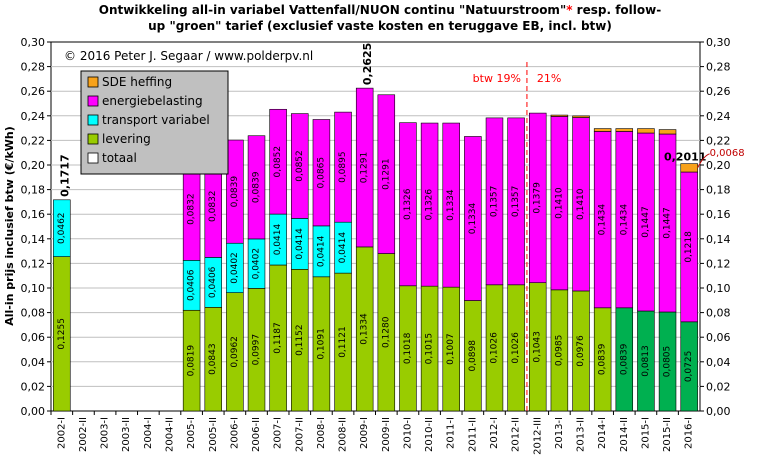 This screenshot has height=465, width=761. I want to click on legend-label: energiebelasting, so click(152, 101).